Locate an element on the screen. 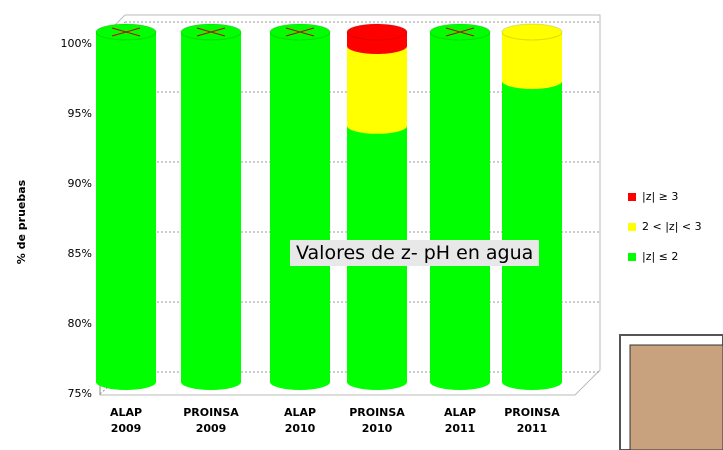 The width and height of the screenshot is (723, 450). x-tick-label: PROINSA 2011 is located at coordinates (532, 420).